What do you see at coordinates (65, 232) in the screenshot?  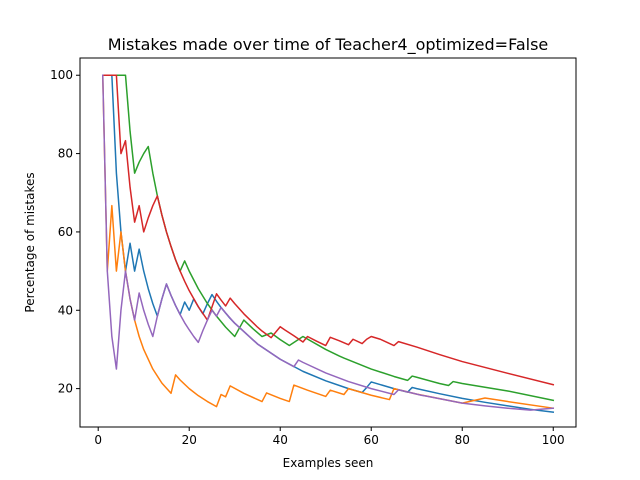 I see `y-tick-label: 60` at bounding box center [65, 232].